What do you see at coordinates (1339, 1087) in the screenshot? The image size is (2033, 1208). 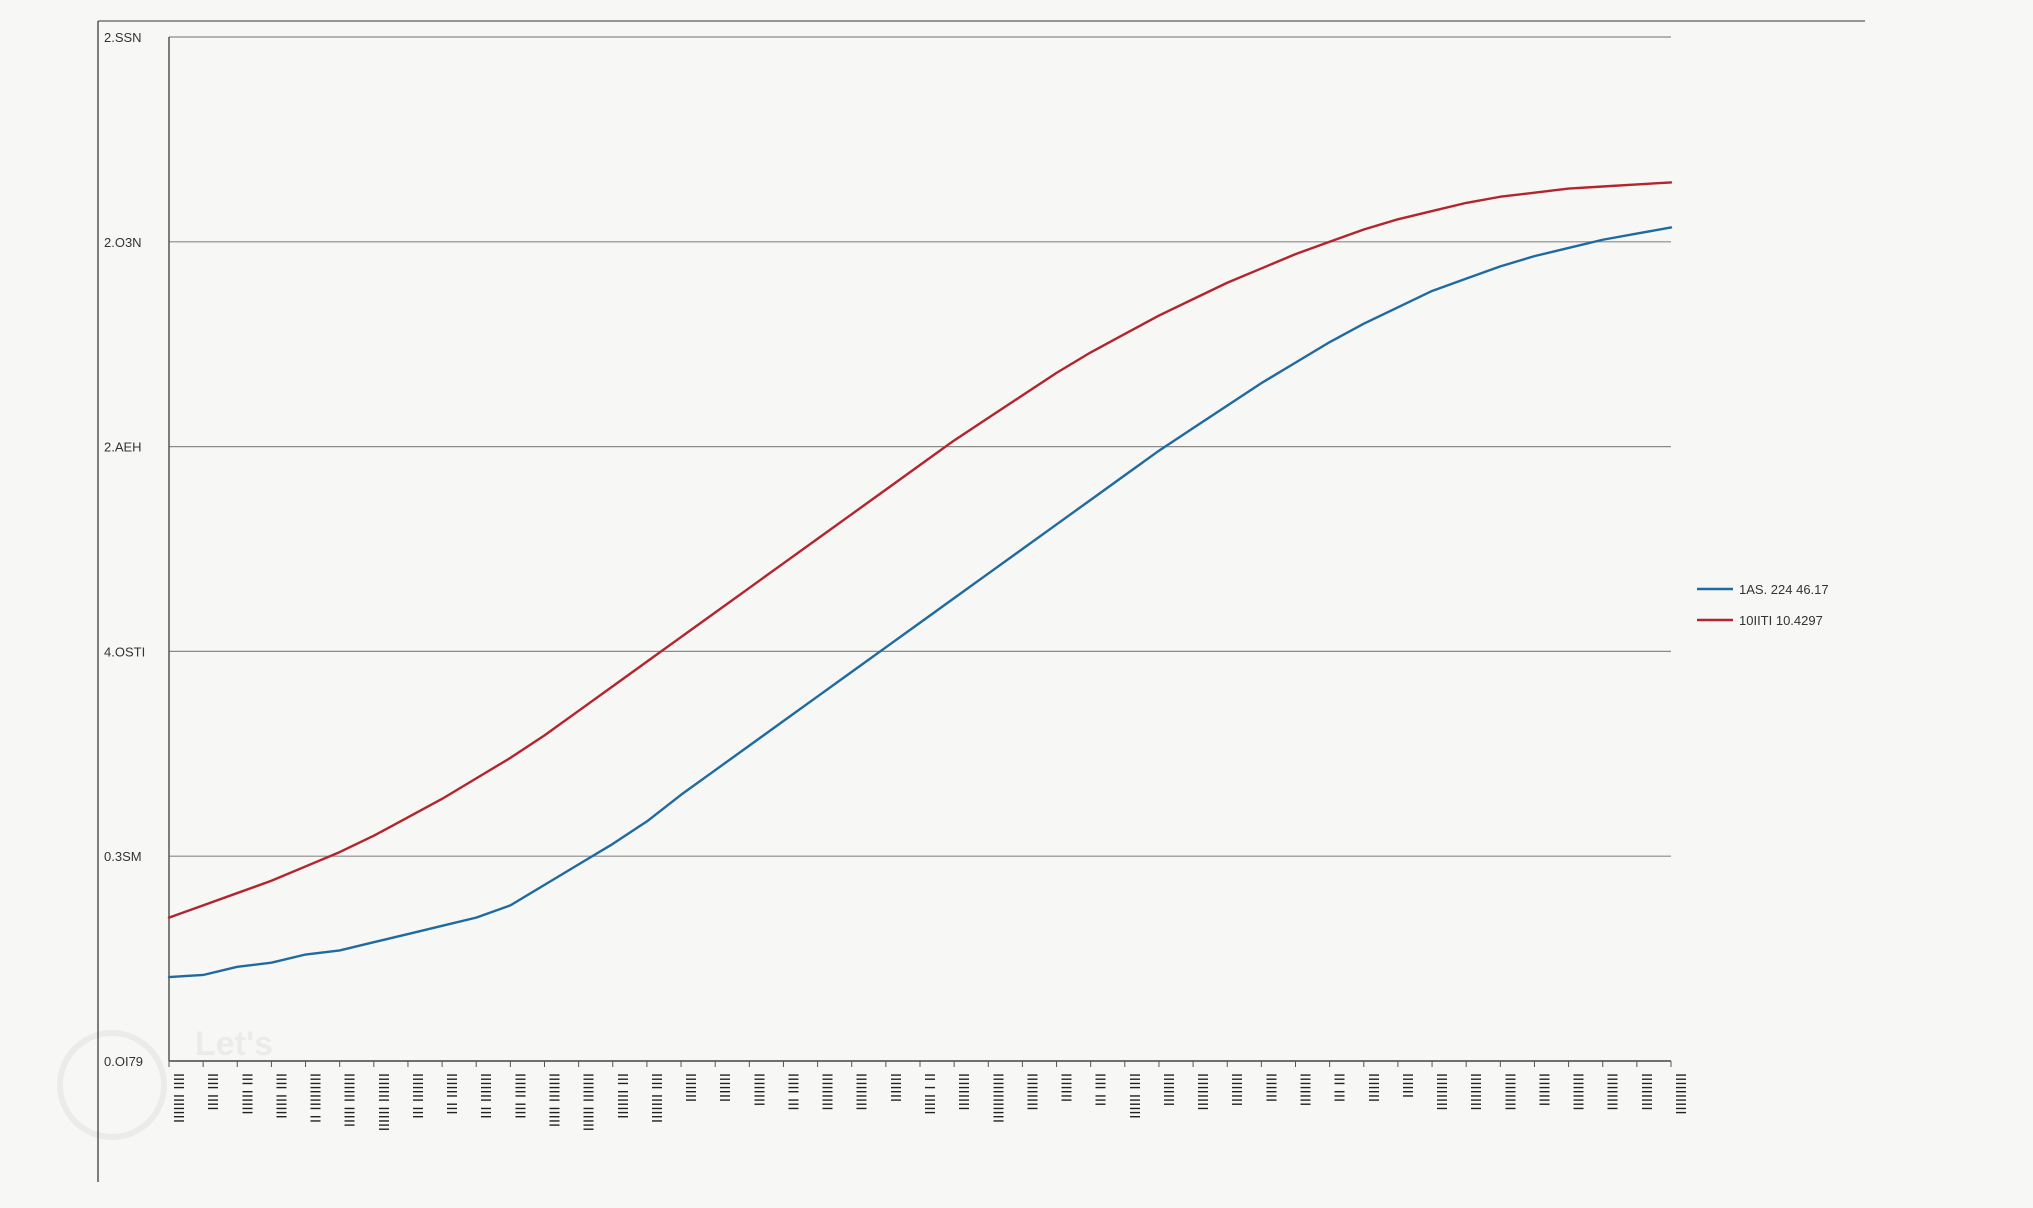 I see `x-tick-label: III III` at bounding box center [1339, 1087].